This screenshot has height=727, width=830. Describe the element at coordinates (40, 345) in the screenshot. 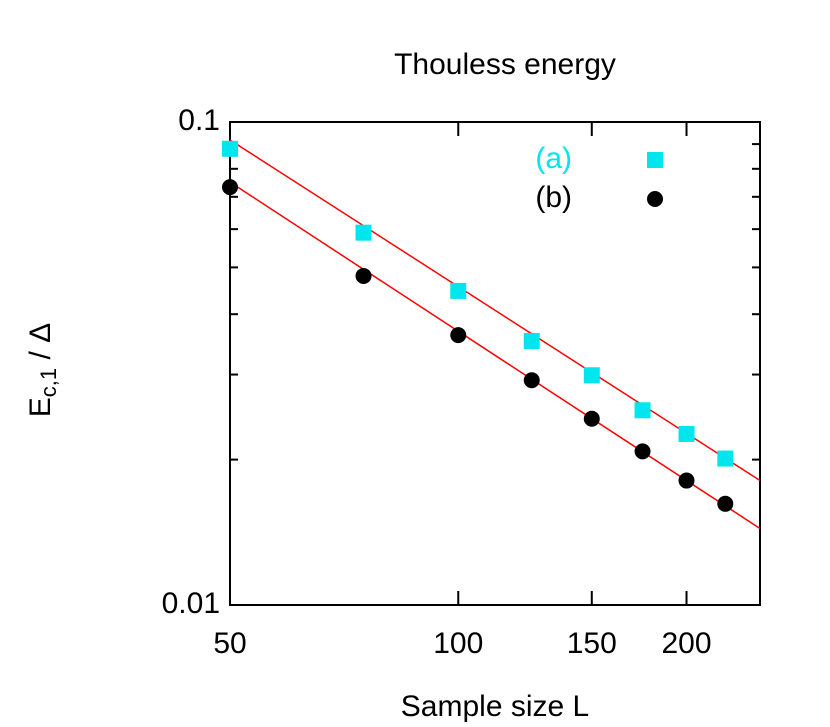

I see `y-label-rest: / Δ` at that location.